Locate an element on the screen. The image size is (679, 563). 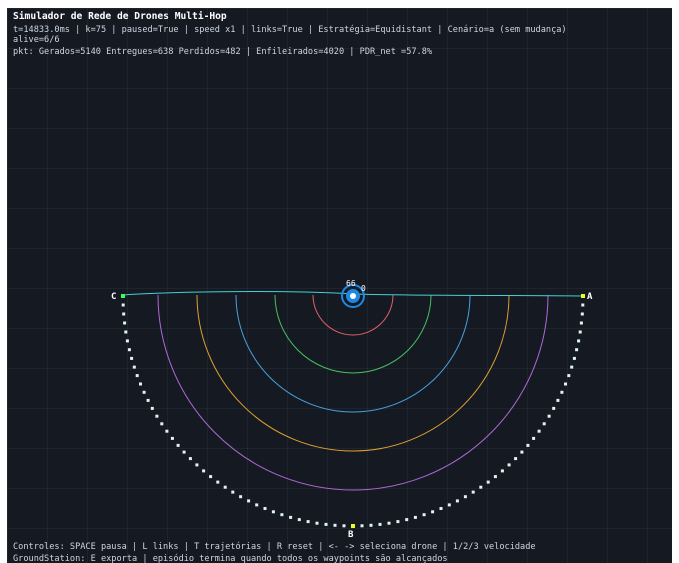
alive-counter: alive=6/6 is located at coordinates (36, 40).